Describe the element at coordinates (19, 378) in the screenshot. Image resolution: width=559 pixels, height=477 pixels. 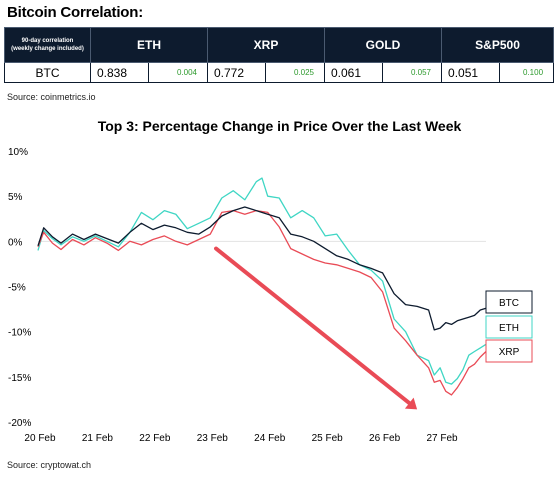
I see `y-tick-label: -15%` at that location.